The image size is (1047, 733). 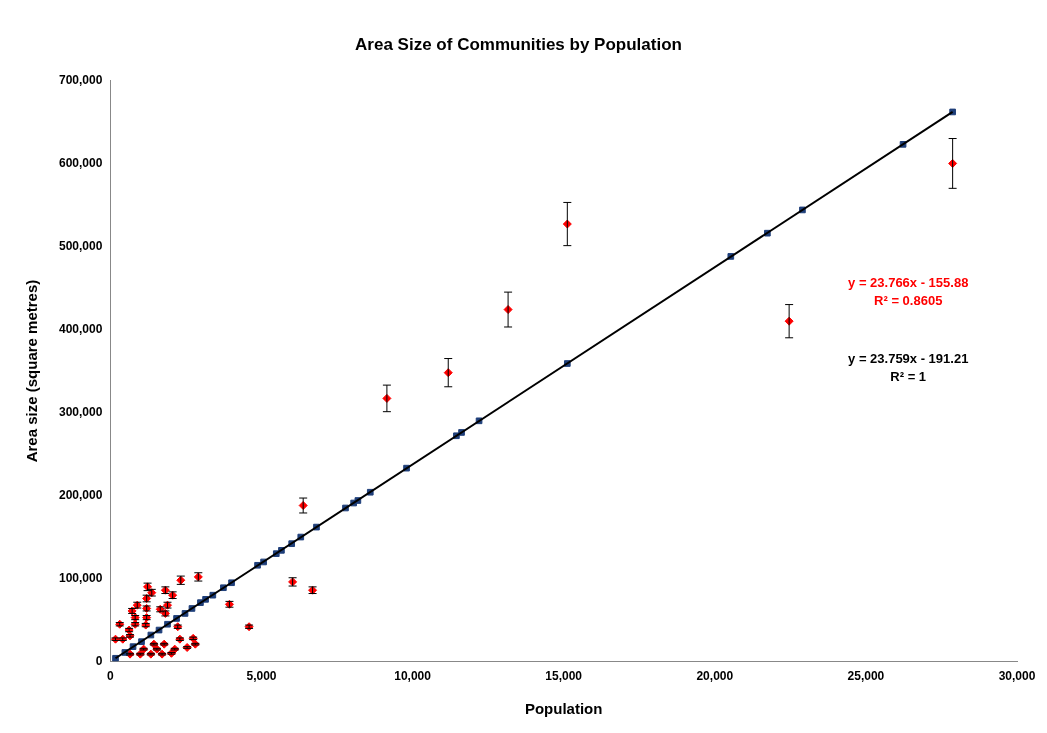 I want to click on x-tick-label: 30,000, so click(x=1017, y=676).